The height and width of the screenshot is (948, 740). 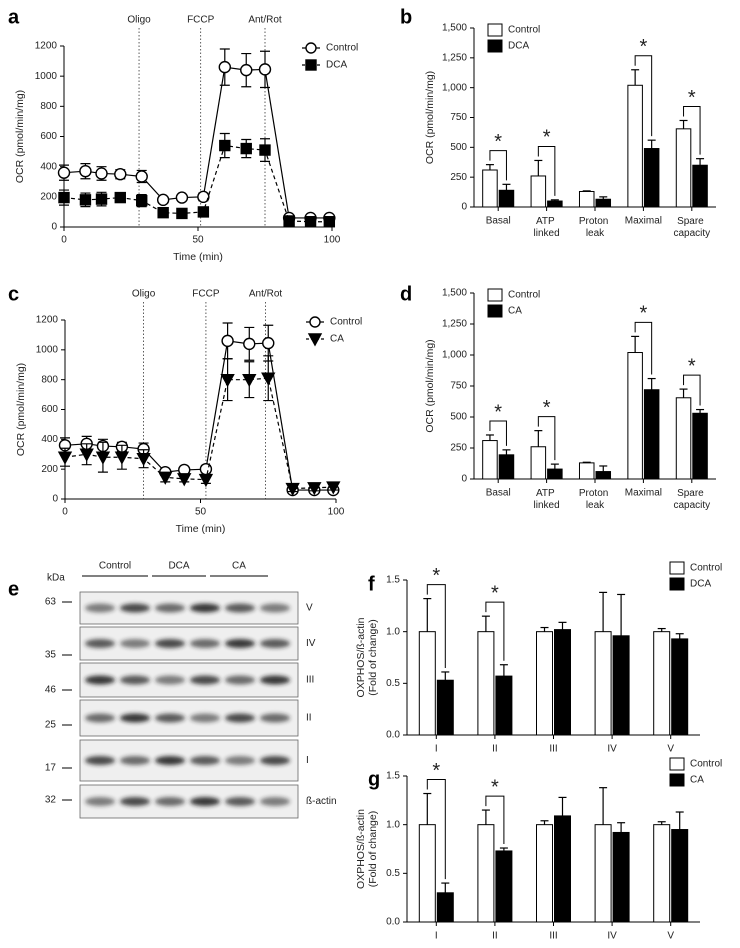 I want to click on x-tick-label: III, so click(x=553, y=749).